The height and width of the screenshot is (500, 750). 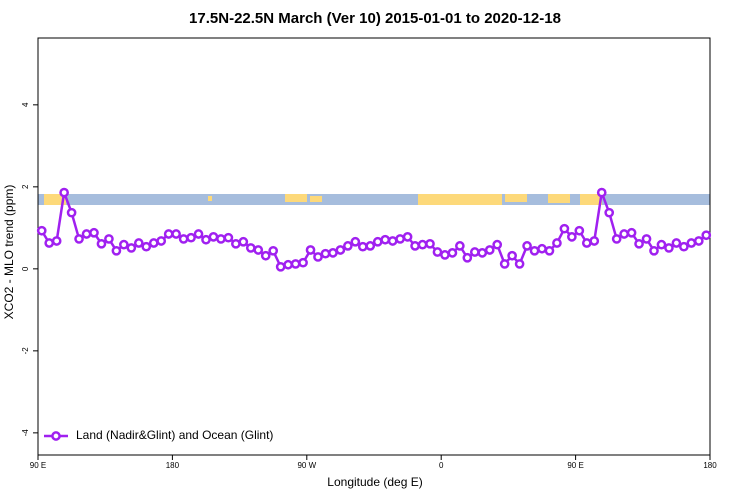 I want to click on x-tick-label: 90 W, so click(x=306, y=465).